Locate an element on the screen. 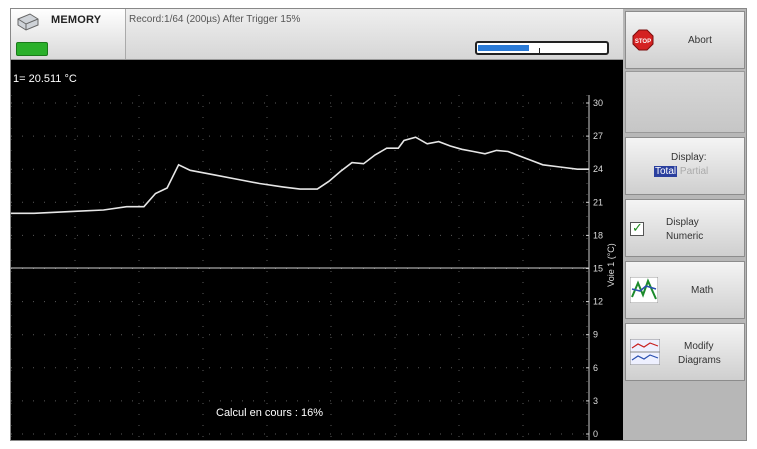 This screenshot has height=449, width=757. math-label: Math is located at coordinates (702, 290).